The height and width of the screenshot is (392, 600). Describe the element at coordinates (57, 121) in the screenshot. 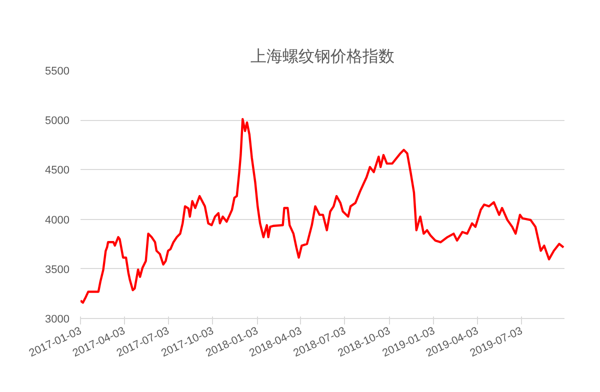

I see `y-tick-label: 5000` at that location.